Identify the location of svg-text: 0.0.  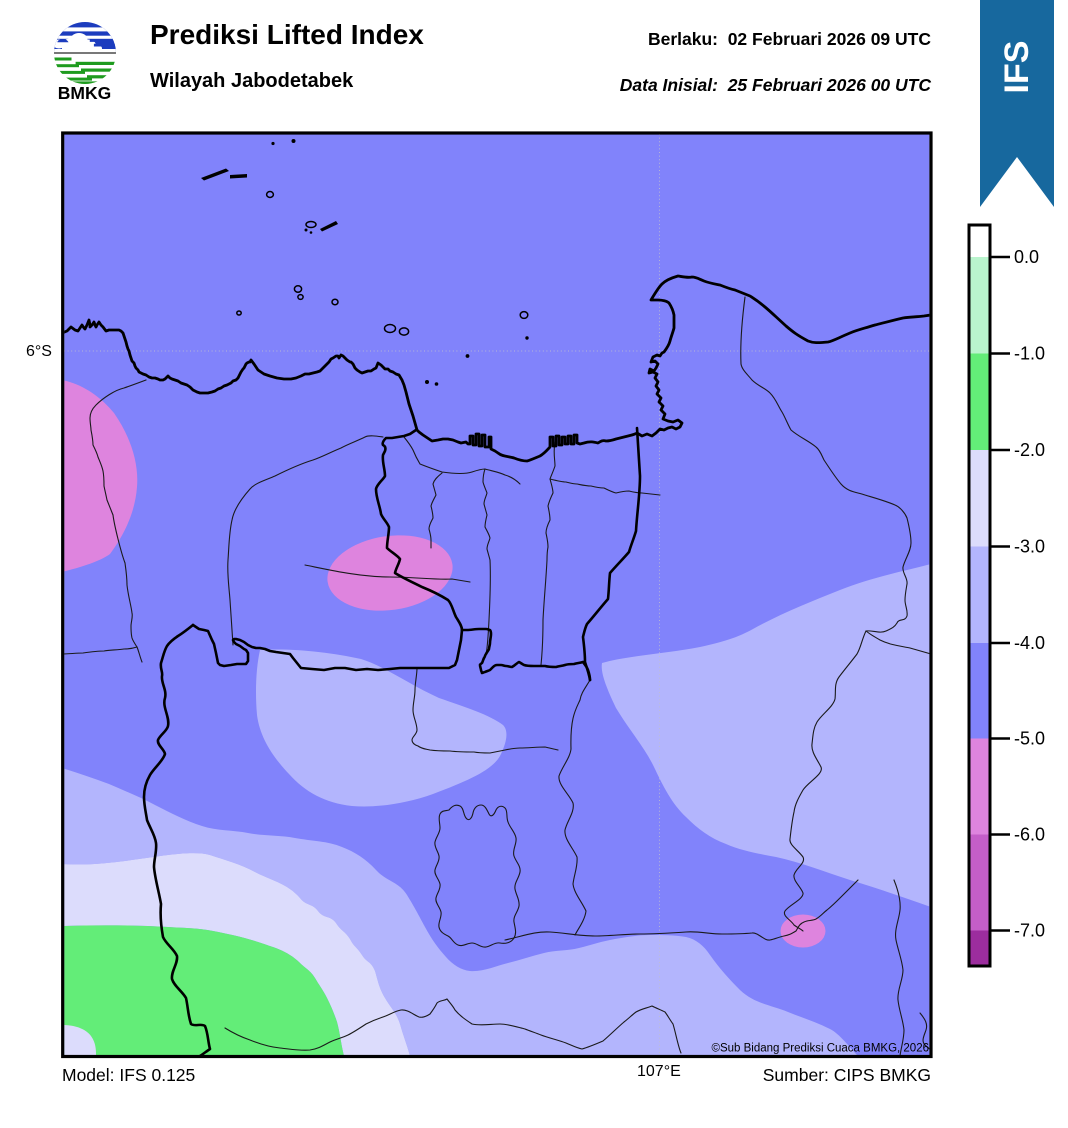
(1026, 257).